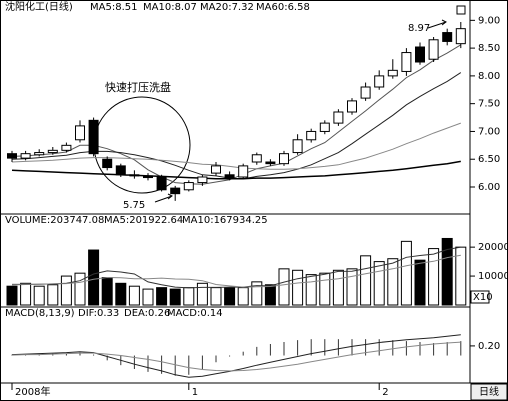 This screenshot has width=508, height=401. I want to click on panel-header: MA60:6.58, so click(283, 7).